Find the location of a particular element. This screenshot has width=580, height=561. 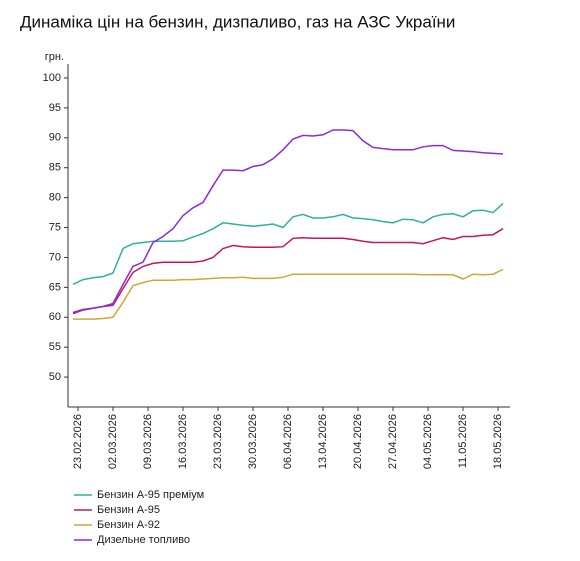

x-tick-label: 20.04.2026 is located at coordinates (358, 441).